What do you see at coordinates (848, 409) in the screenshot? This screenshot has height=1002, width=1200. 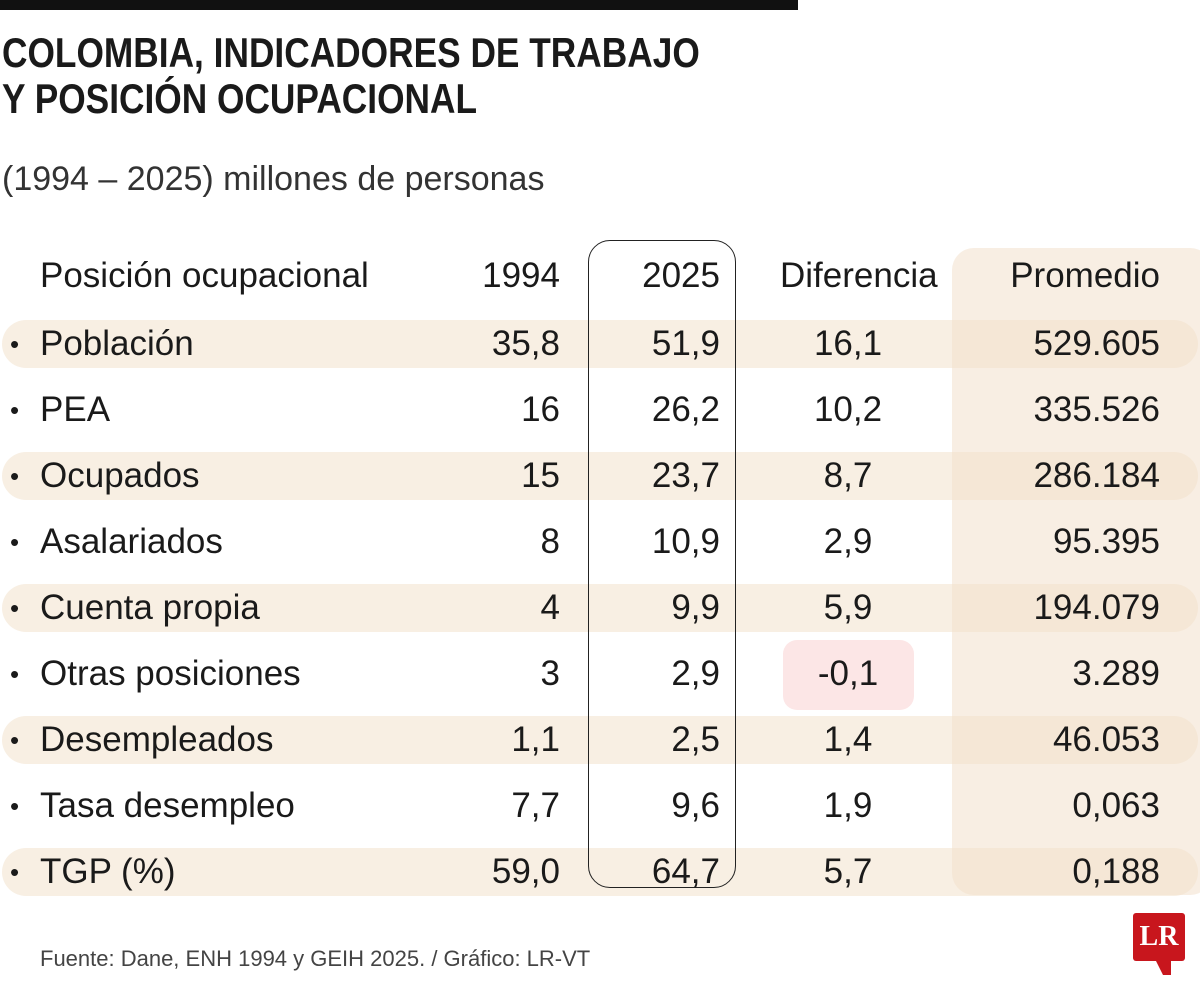 I see `table-cell: 10,2` at bounding box center [848, 409].